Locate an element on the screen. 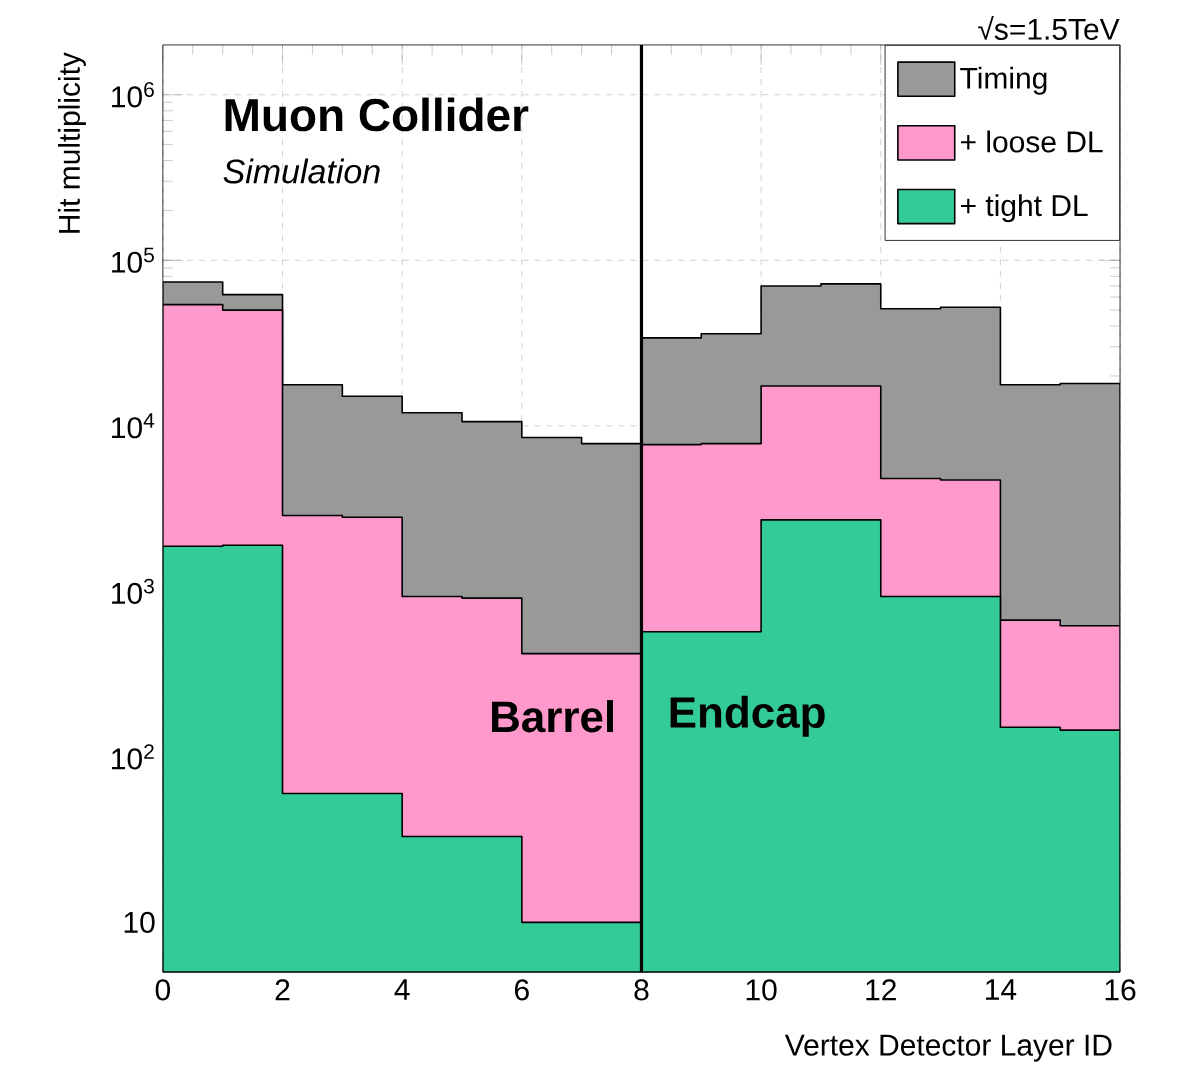 Image resolution: width=1189 pixels, height=1068 pixels. x-tick-label: 10 is located at coordinates (761, 990).